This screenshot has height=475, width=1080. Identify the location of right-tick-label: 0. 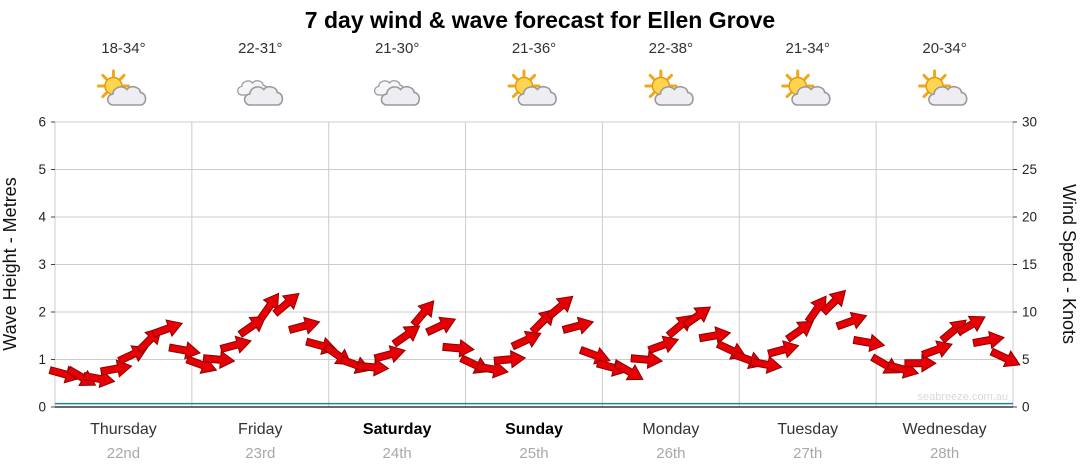
(1026, 407).